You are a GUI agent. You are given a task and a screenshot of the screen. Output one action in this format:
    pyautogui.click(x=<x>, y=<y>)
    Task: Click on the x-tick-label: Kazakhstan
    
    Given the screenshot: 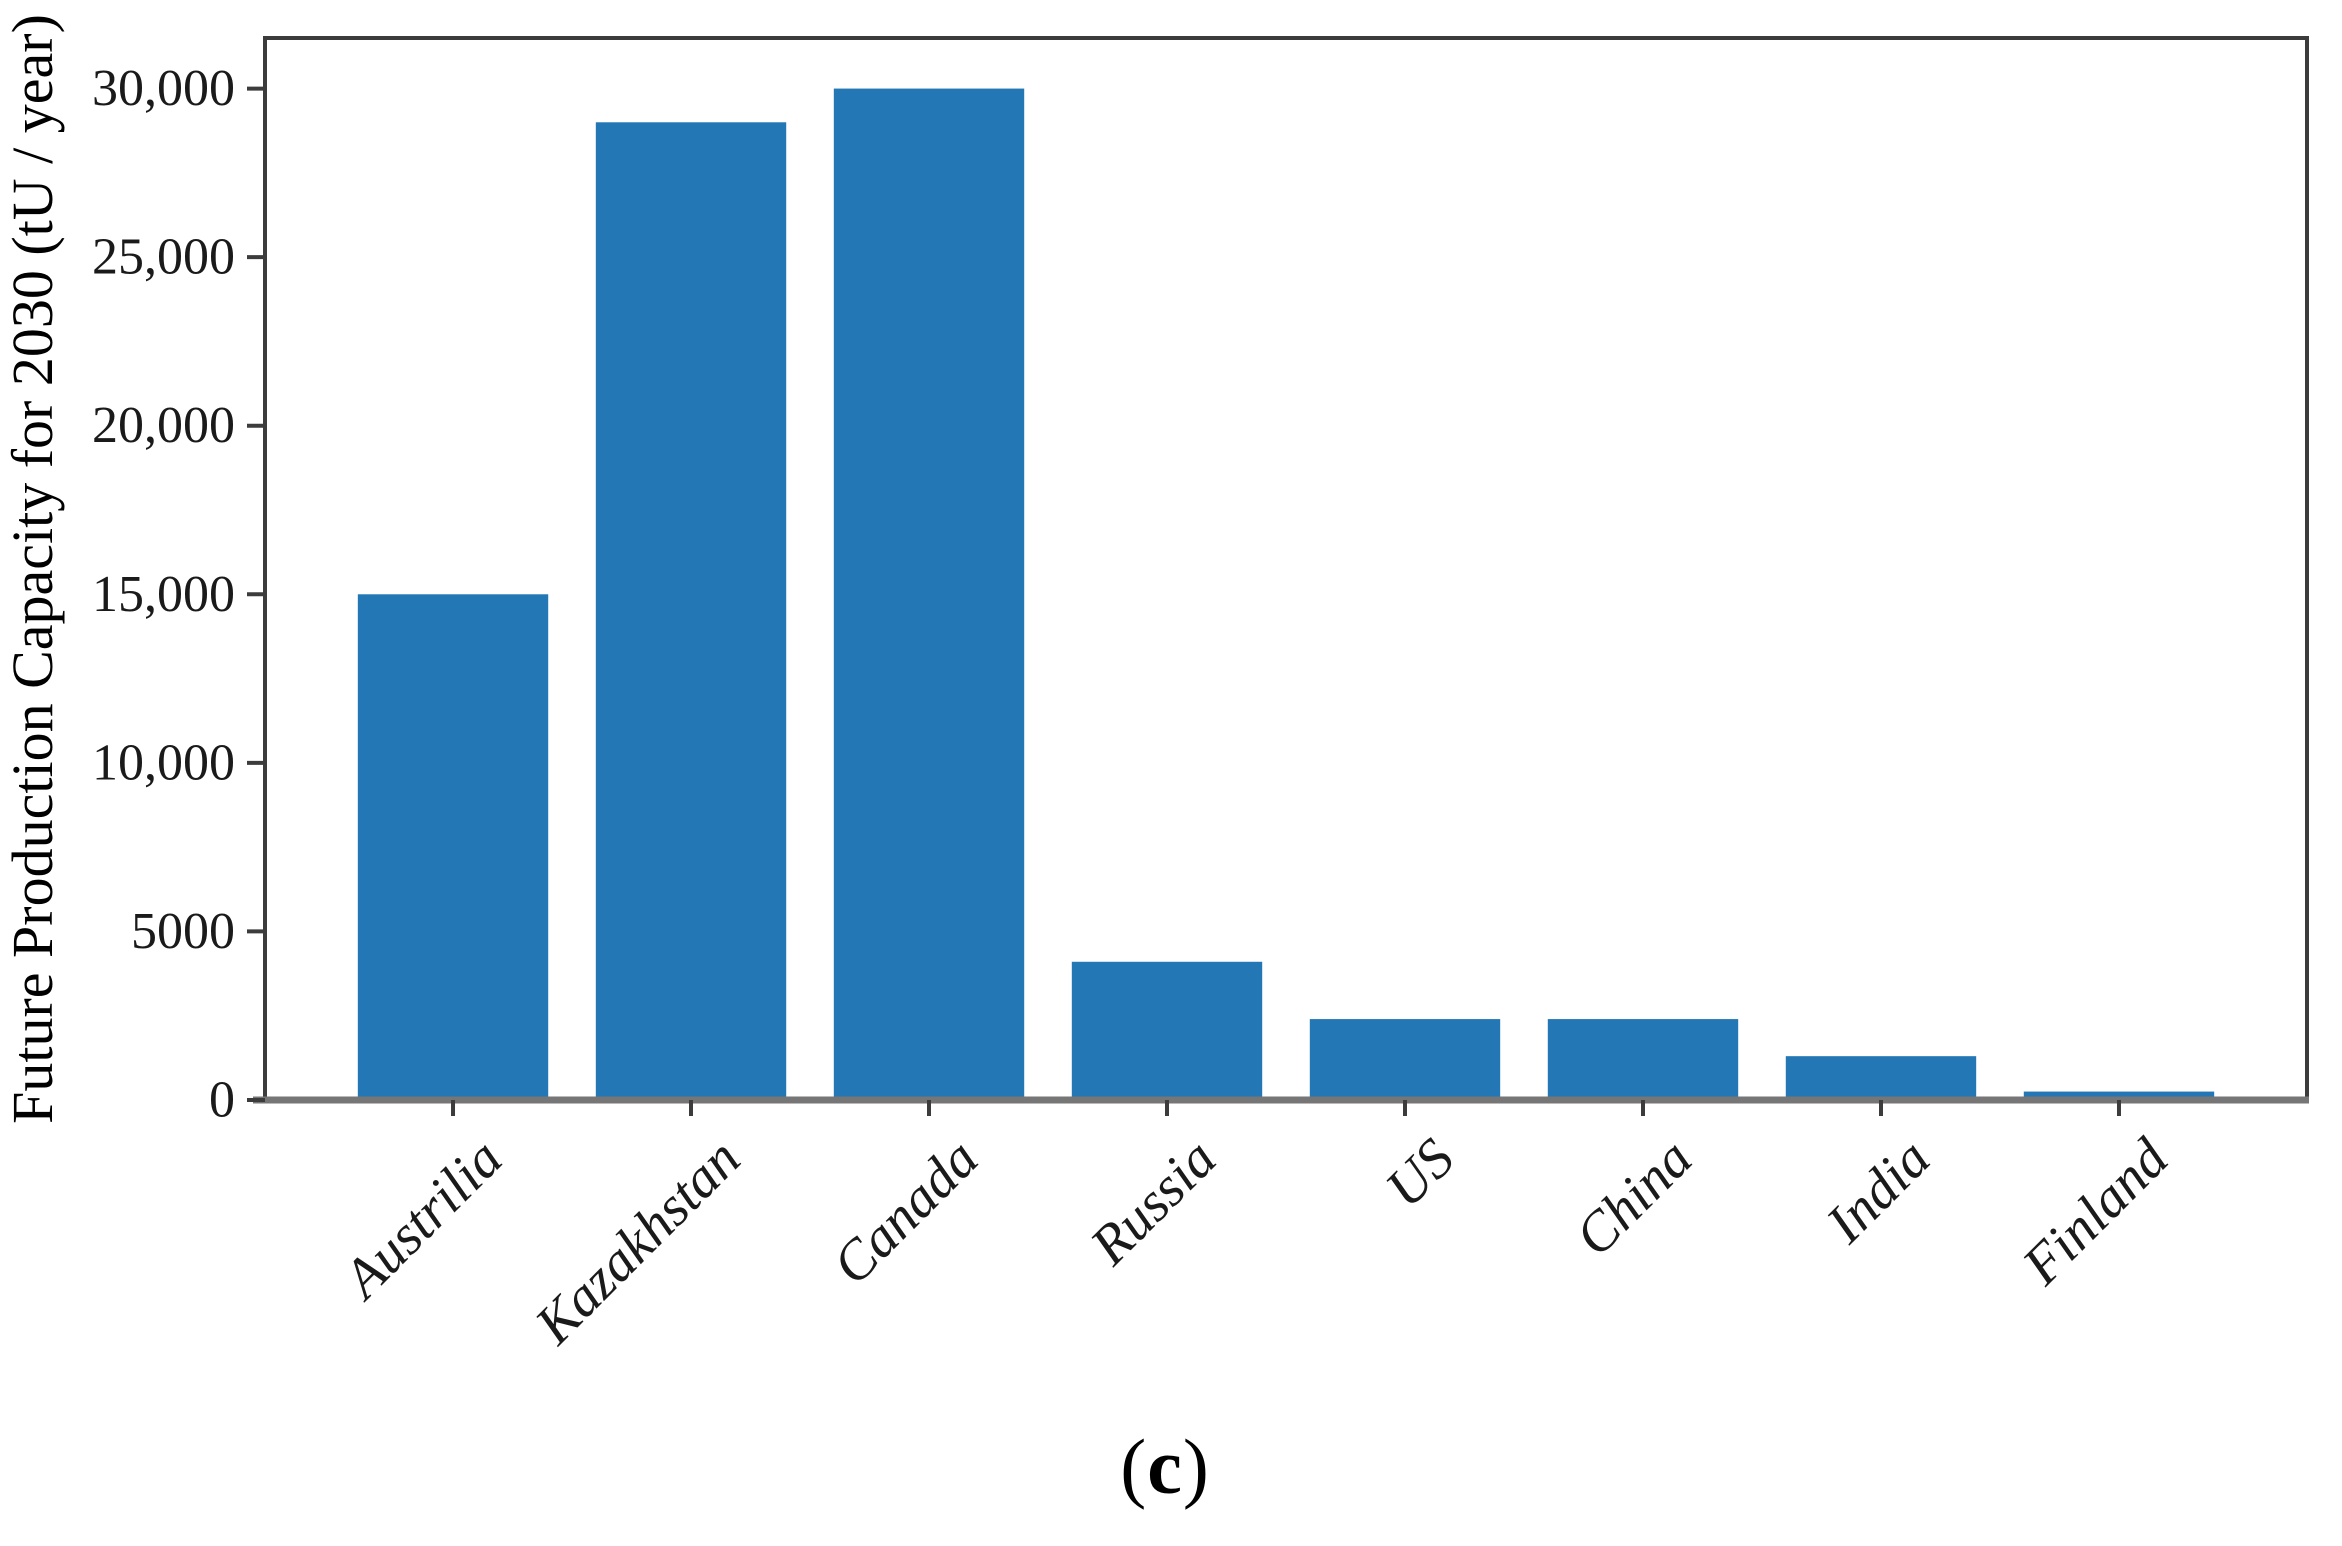 What is the action you would take?
    pyautogui.click(x=637, y=1241)
    